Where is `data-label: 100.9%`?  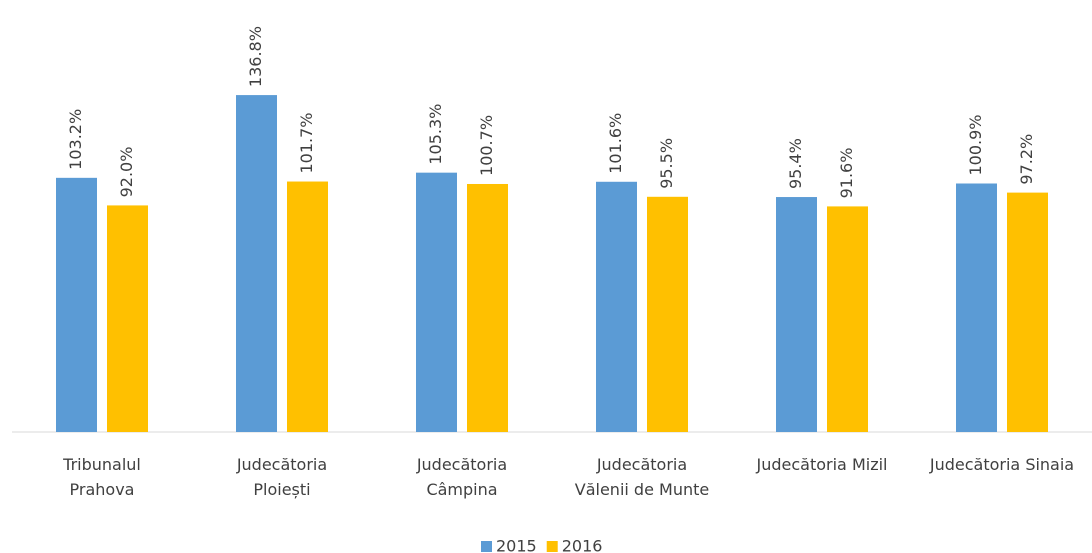 data-label: 100.9% is located at coordinates (975, 144).